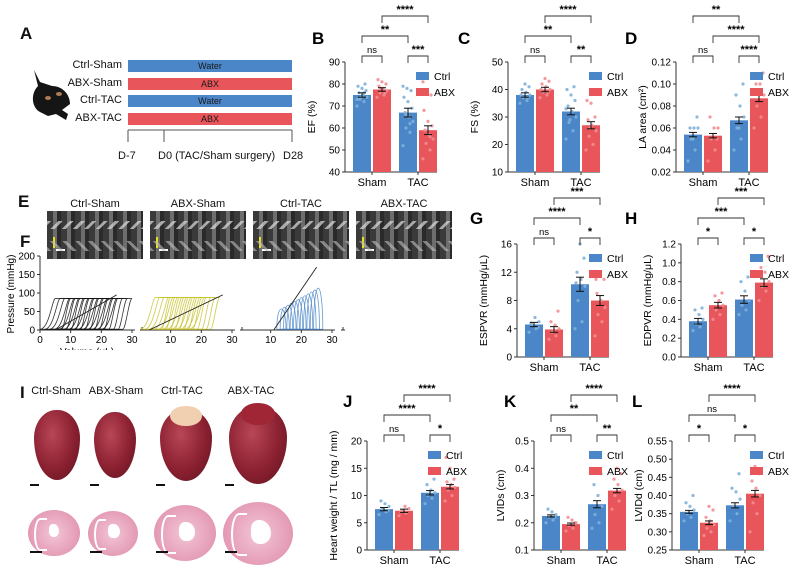 The height and width of the screenshot is (572, 794). Describe the element at coordinates (36, 552) in the screenshot. I see `scale-bar` at that location.